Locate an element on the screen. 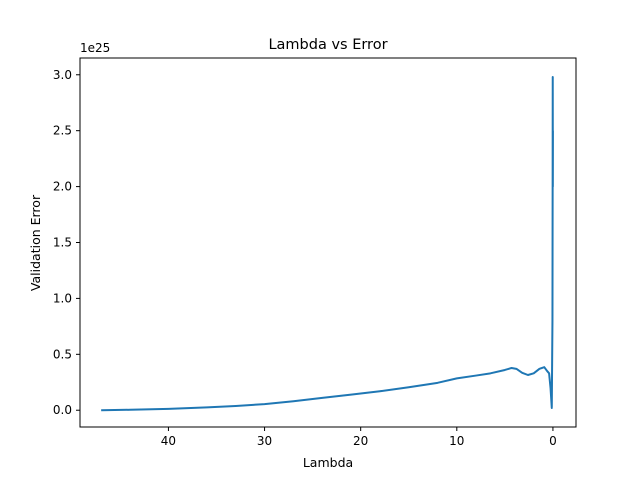 This screenshot has height=480, width=640. y-tick-label: 1.0 is located at coordinates (62, 298).